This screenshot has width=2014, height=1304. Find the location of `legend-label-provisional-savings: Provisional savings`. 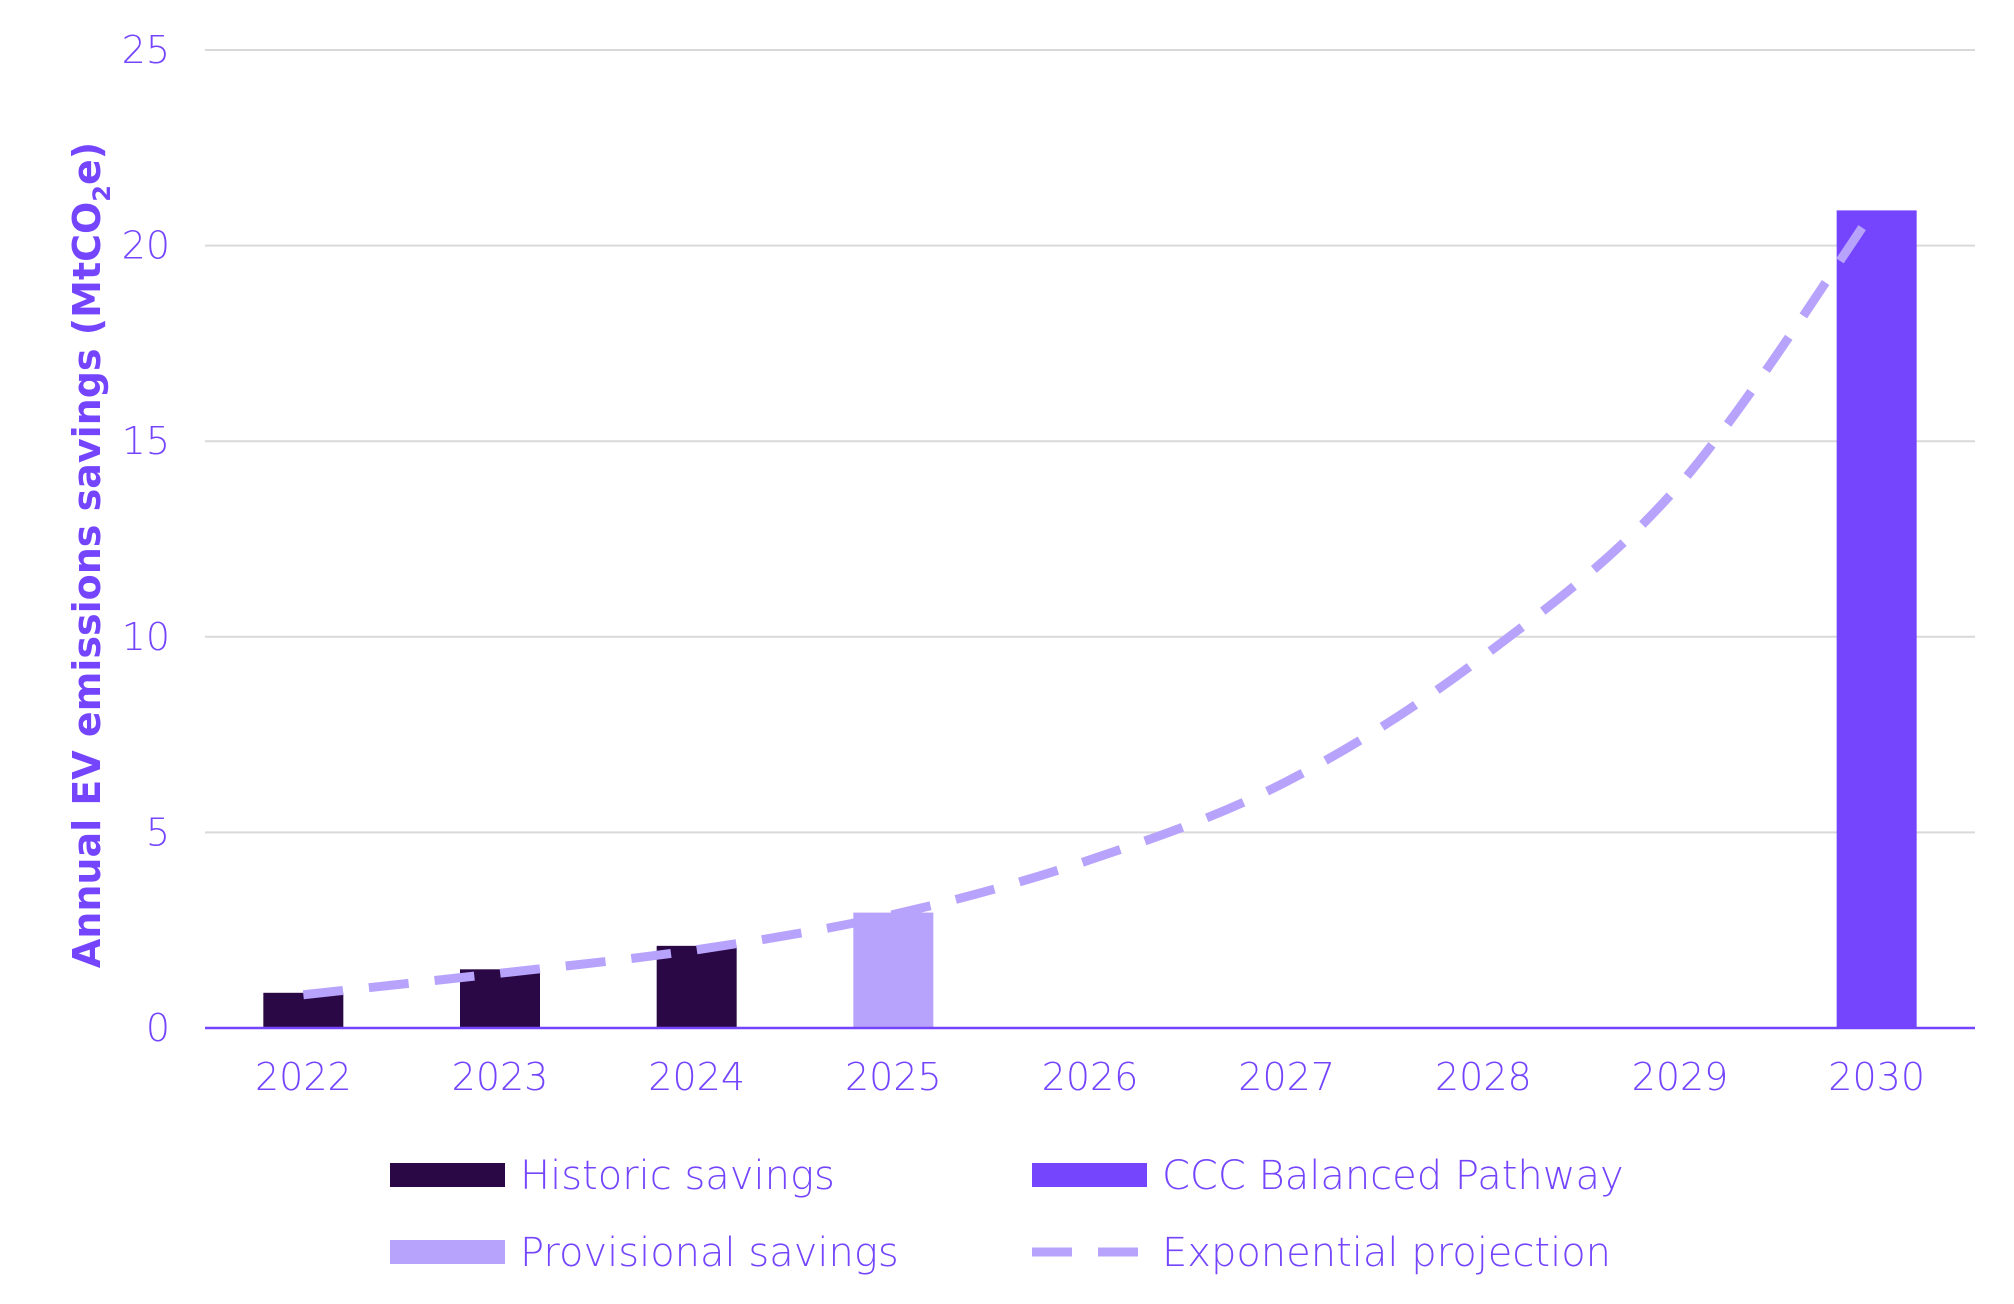

legend-label-provisional-savings: Provisional savings is located at coordinates (709, 1253).